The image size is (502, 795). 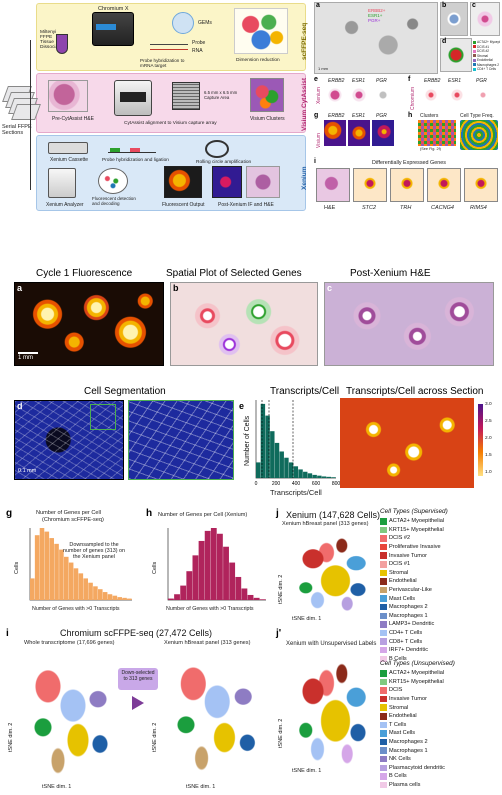 What do you see at coordinates (400, 564) in the screenshot?
I see `sup-legend-label: DCIS #1` at bounding box center [400, 564].